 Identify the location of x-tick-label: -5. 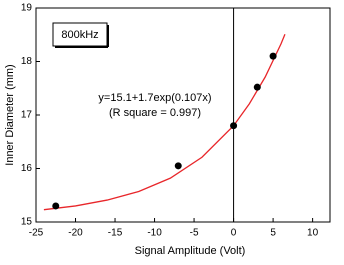
(194, 233).